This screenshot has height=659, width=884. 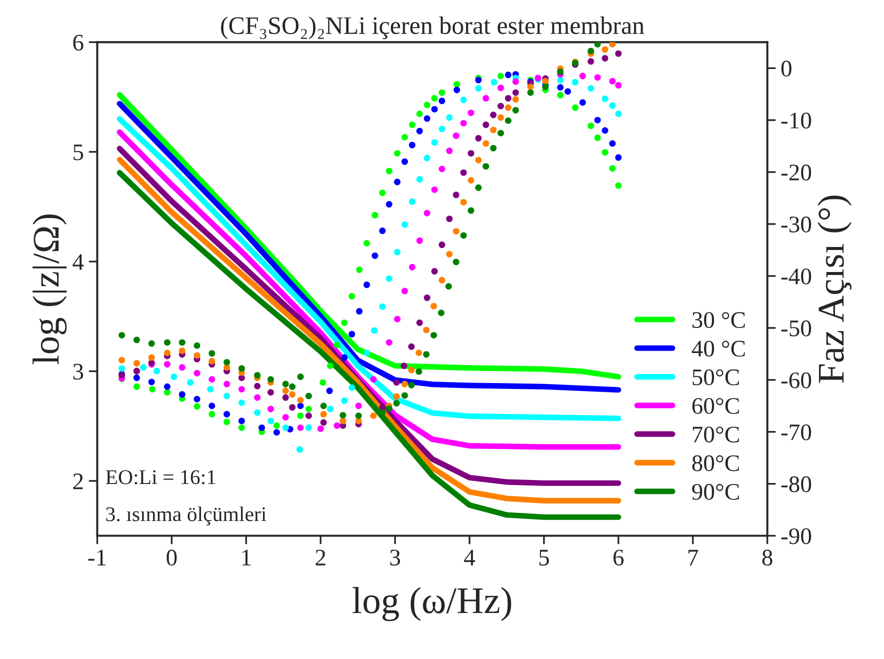 I want to click on y2-tick-label: 0, so click(x=786, y=68).